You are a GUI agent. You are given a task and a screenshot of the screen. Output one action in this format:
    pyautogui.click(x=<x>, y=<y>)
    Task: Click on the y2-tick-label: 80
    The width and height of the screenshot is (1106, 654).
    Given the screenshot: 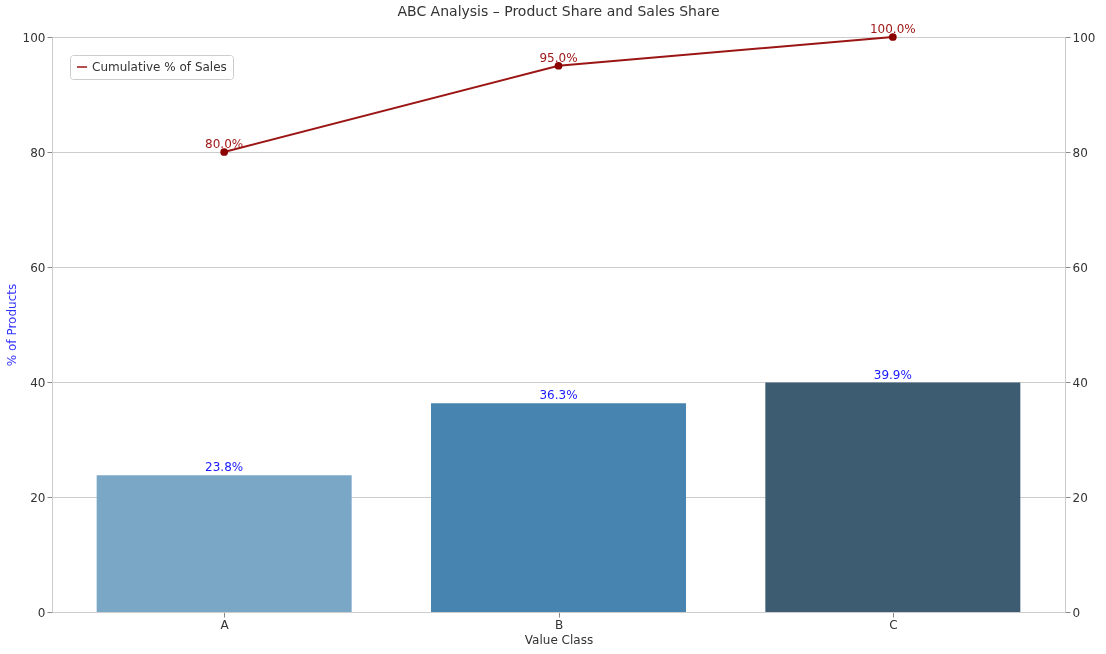 What is the action you would take?
    pyautogui.click(x=1080, y=152)
    